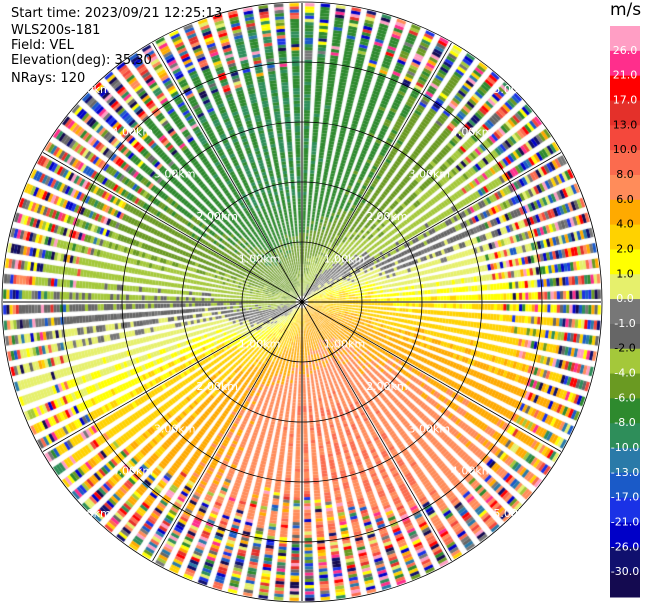 Image resolution: width=647 pixels, height=607 pixels. I want to click on range-label-135-5: 5.00km, so click(514, 513).